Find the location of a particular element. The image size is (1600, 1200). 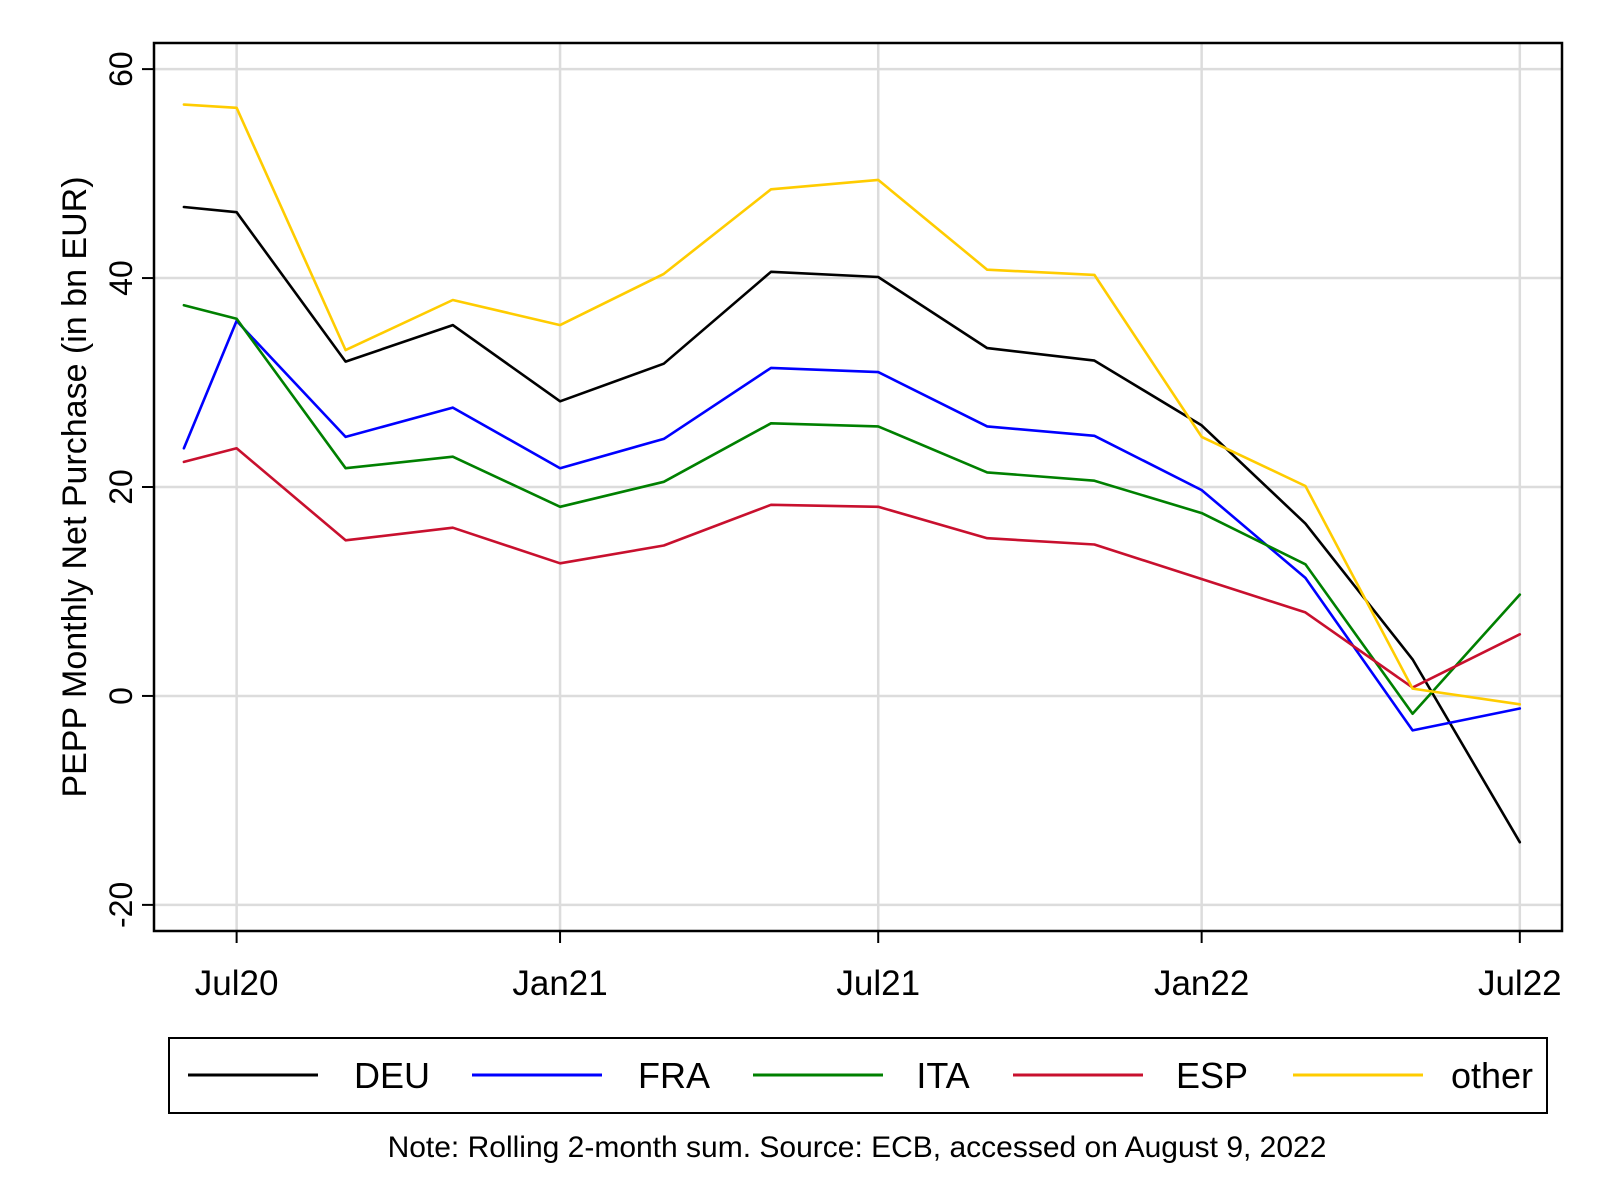

x-axis: Jul20 Jan21 Jul21 Jan22 Jul22 is located at coordinates (878, 967).